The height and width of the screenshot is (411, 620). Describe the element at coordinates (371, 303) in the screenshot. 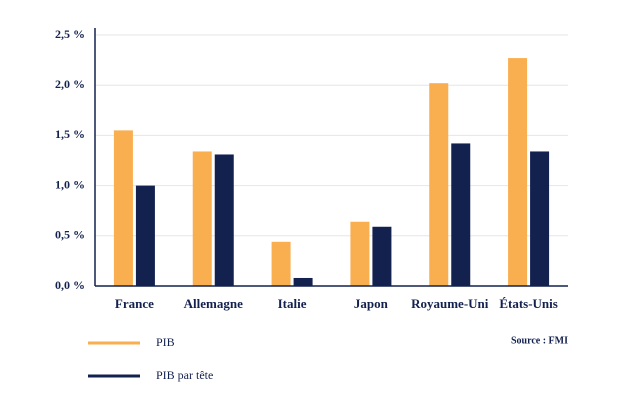

I see `x-tick-label: Japon` at that location.